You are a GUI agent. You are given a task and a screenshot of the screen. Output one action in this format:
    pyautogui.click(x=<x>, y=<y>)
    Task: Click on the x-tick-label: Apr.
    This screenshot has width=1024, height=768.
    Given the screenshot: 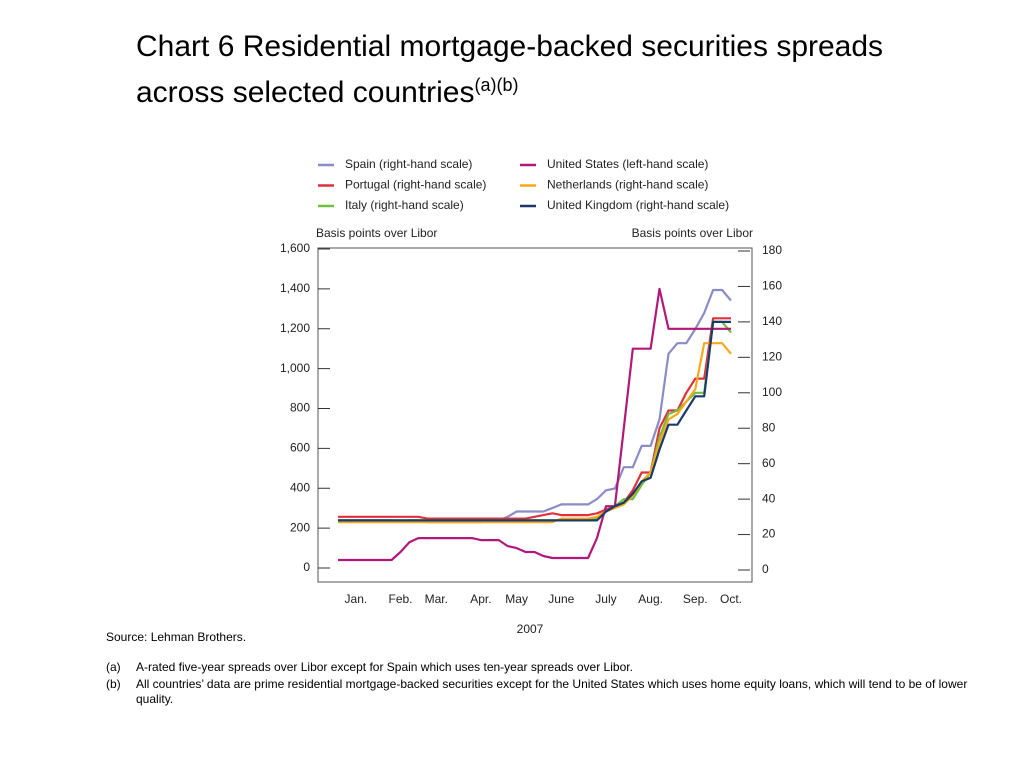 What is the action you would take?
    pyautogui.click(x=480, y=599)
    